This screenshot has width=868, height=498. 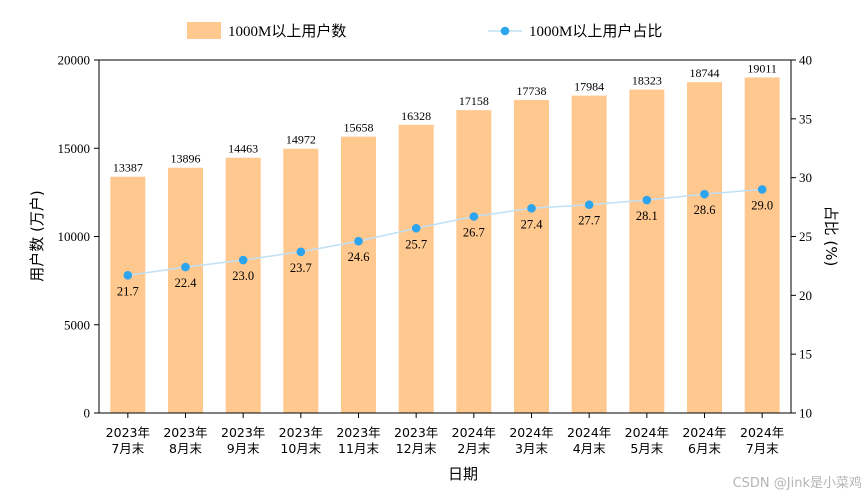 What do you see at coordinates (243, 149) in the screenshot?
I see `bar-value-label: 14463` at bounding box center [243, 149].